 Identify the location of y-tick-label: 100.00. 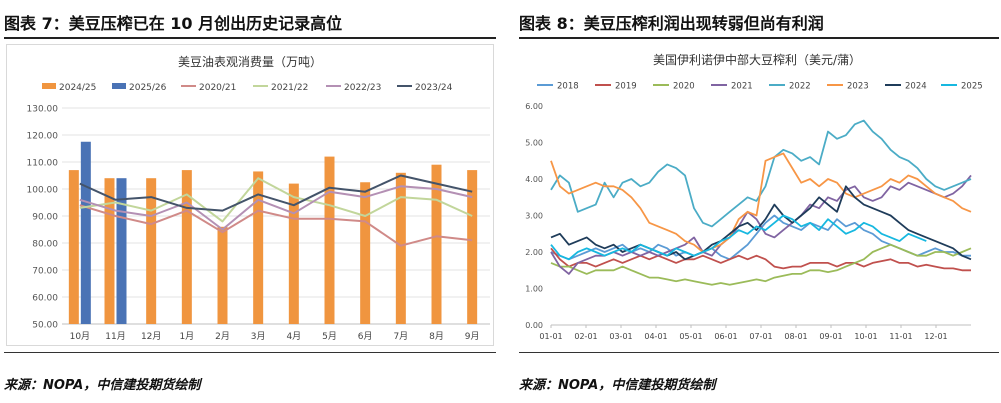
(43, 191).